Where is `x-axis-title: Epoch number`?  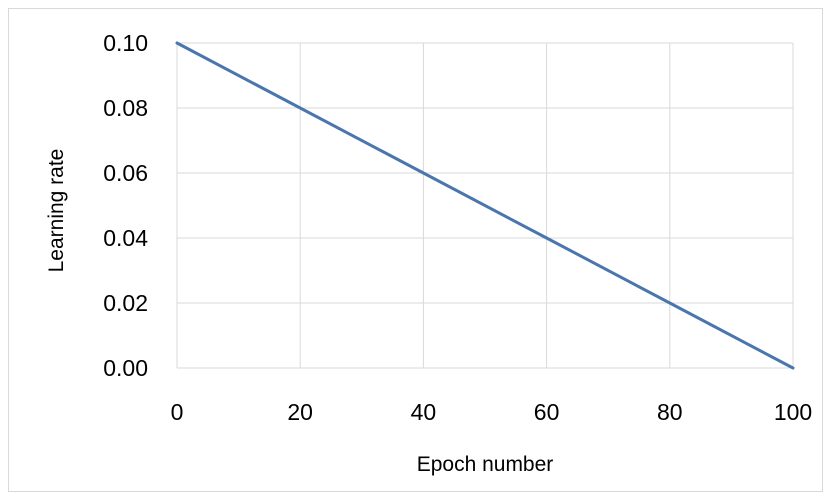
x-axis-title: Epoch number is located at coordinates (485, 464).